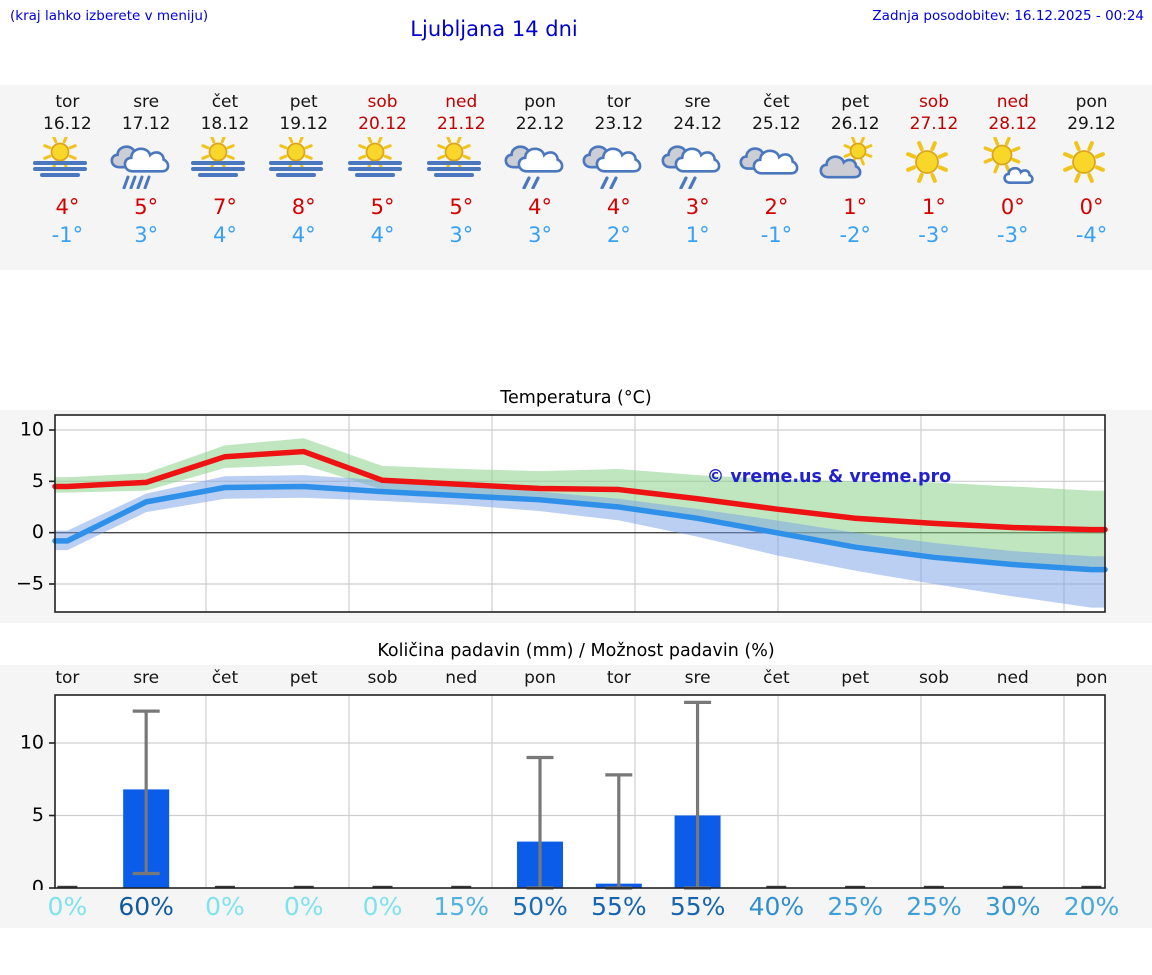 The width and height of the screenshot is (1152, 975). Describe the element at coordinates (1009, 160) in the screenshot. I see `weather-icon-sun-small-cloud` at that location.